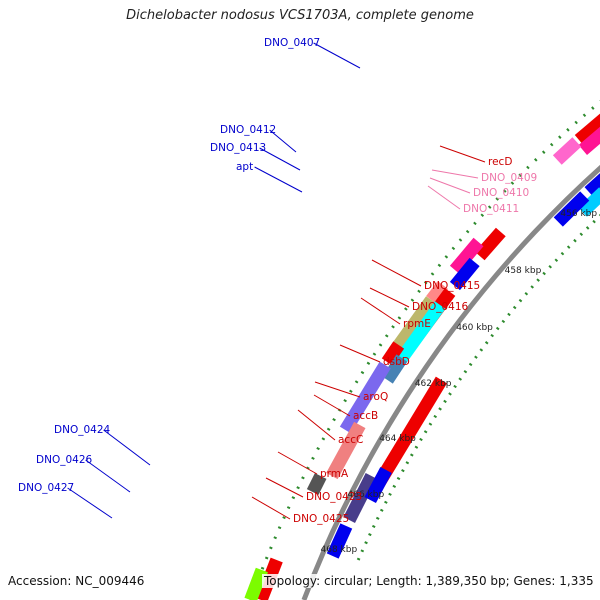 This screenshot has height=600, width=600. What do you see at coordinates (321, 519) in the screenshot?
I see `gene-label: DNO_0425` at bounding box center [321, 519].